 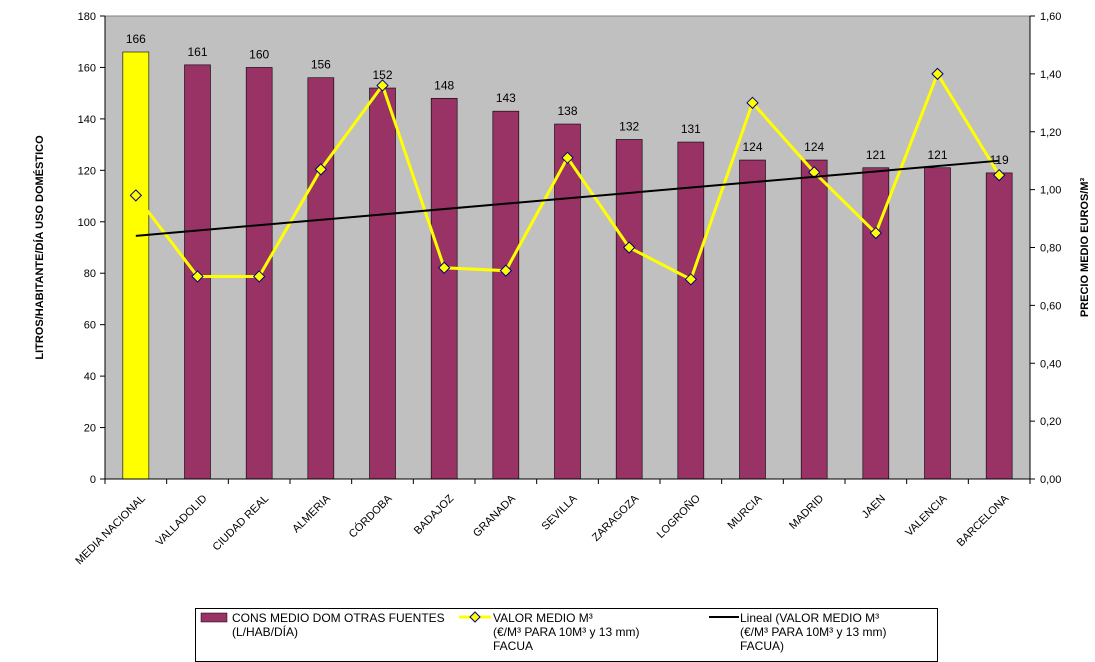 What do you see at coordinates (87, 171) in the screenshot?
I see `y-tick-label: 120` at bounding box center [87, 171].